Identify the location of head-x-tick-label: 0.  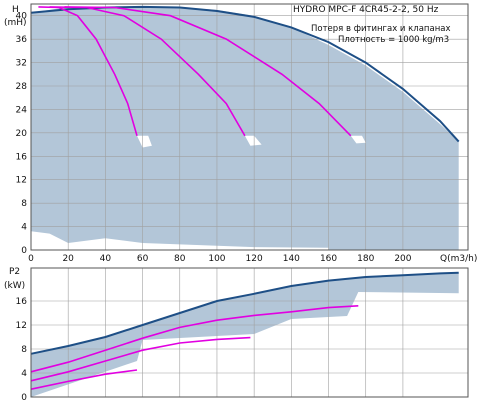
(31, 259).